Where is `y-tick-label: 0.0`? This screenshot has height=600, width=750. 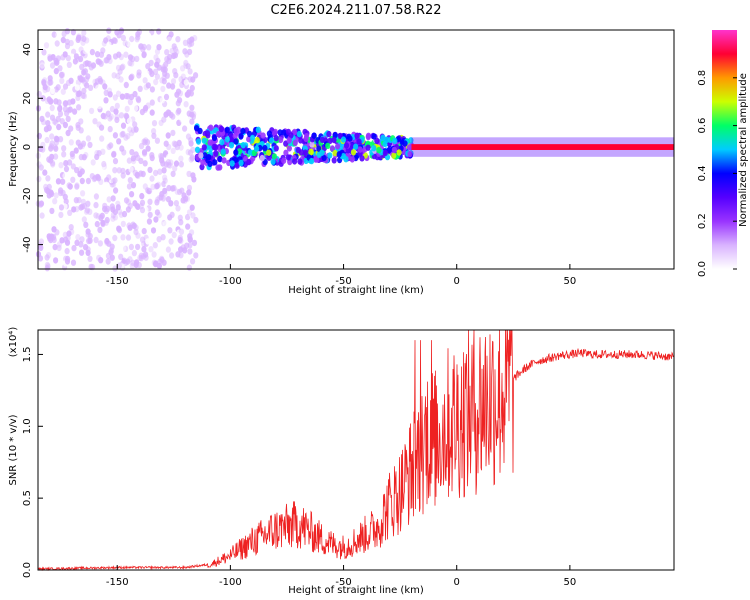
y-tick-label: 0.0 is located at coordinates (27, 570).